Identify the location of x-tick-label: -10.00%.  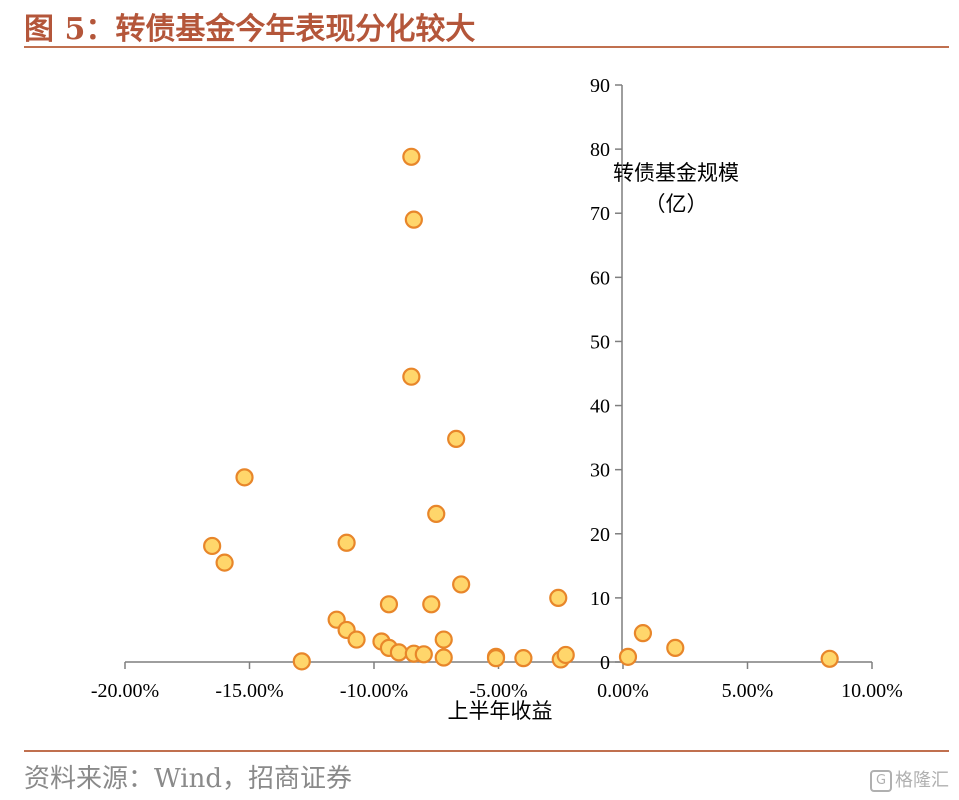
(374, 691).